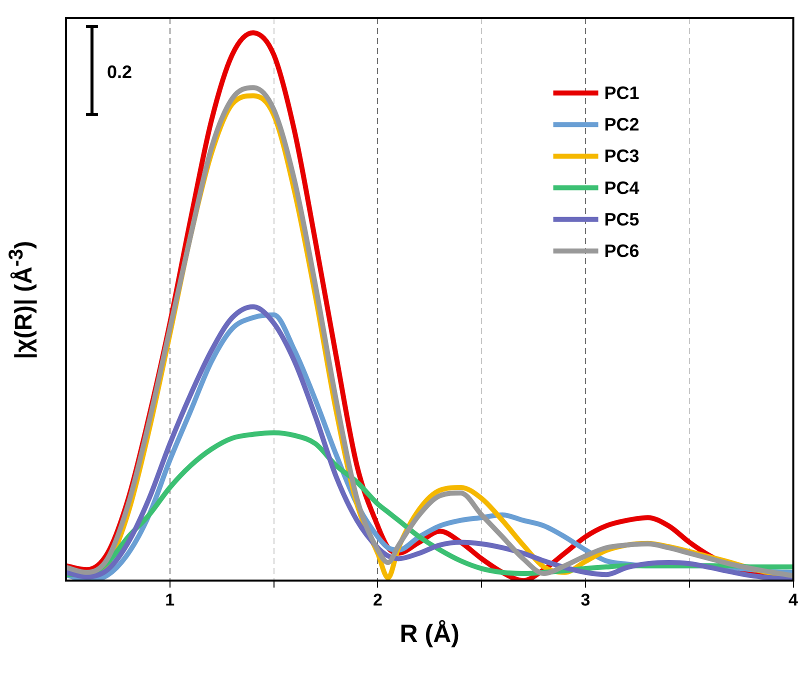 This screenshot has width=801, height=682. I want to click on legend-label: PC1, so click(622, 92).